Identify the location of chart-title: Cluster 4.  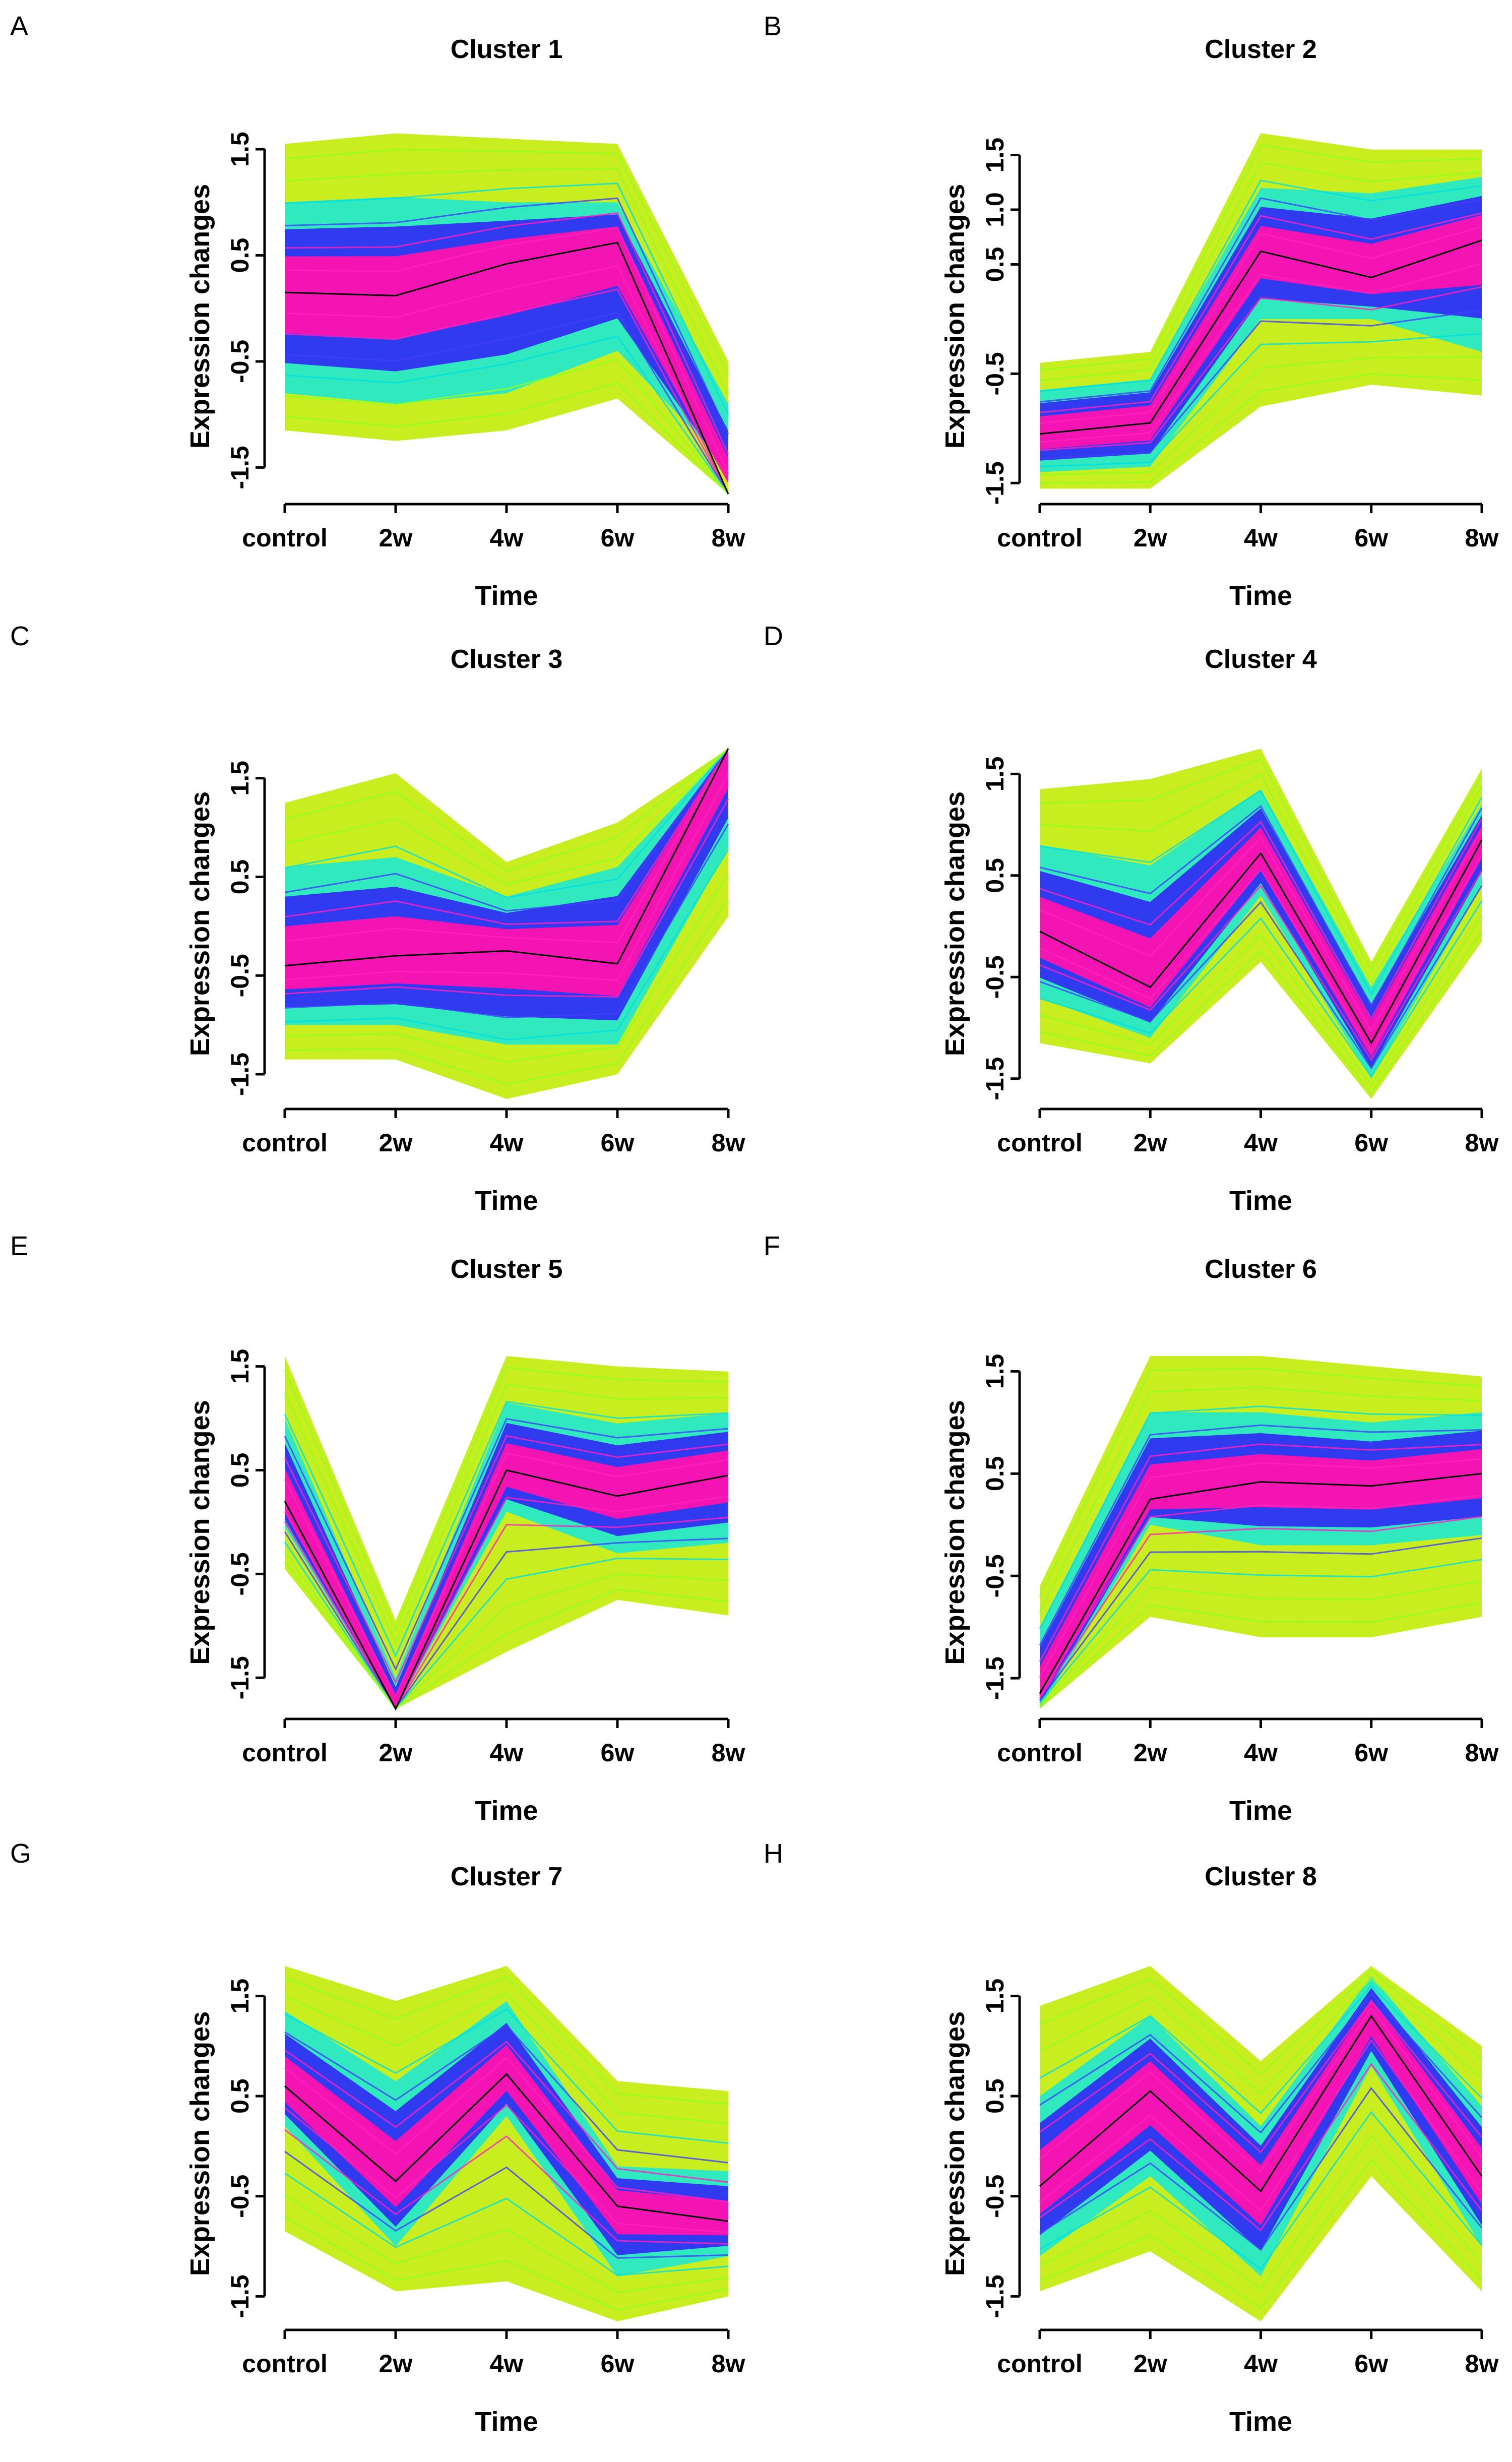
(1261, 659).